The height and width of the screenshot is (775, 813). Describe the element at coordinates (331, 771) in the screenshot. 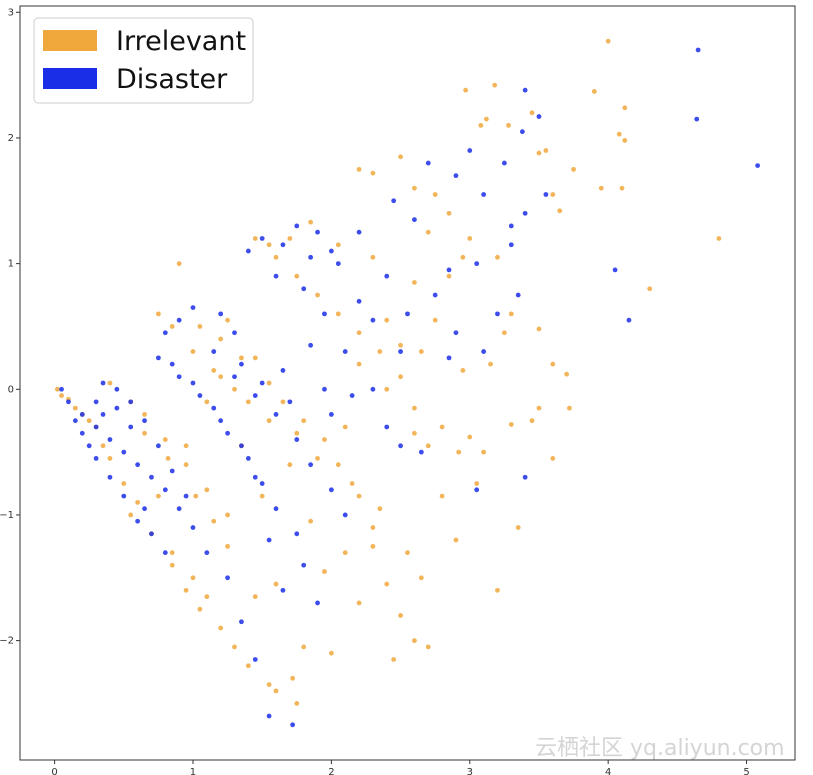

I see `x-tick-label: 2` at that location.